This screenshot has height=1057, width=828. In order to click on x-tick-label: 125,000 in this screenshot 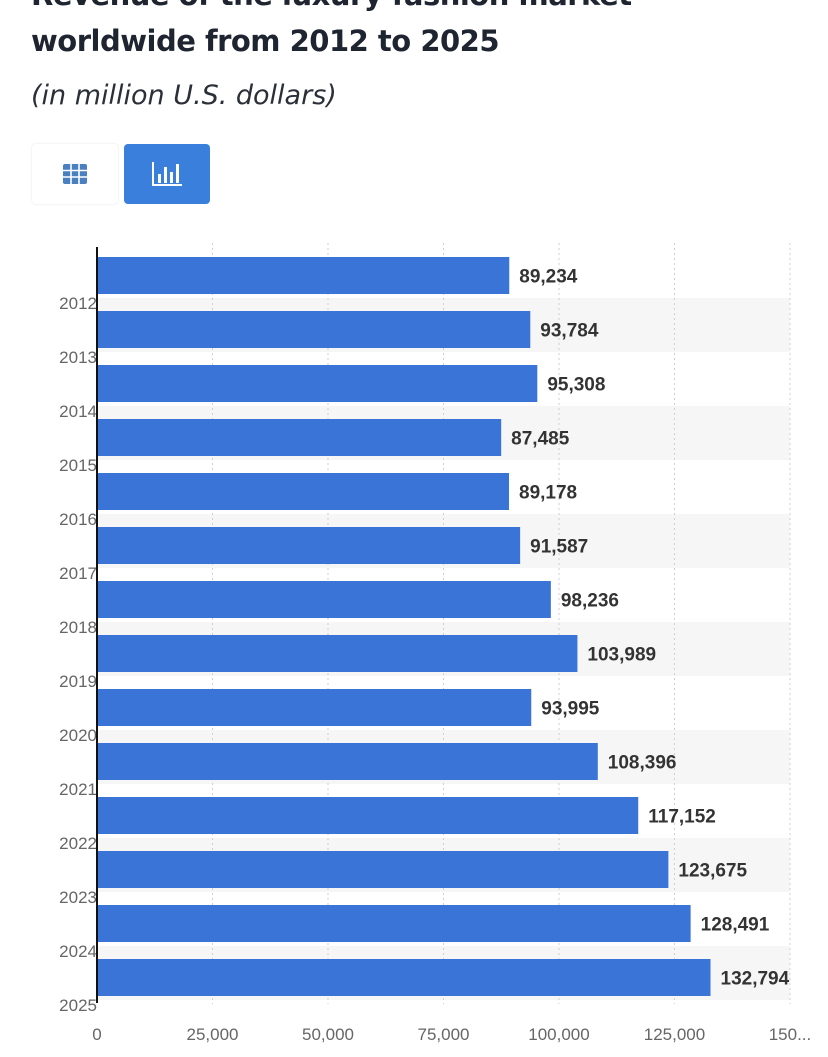, I will do `click(674, 1034)`.